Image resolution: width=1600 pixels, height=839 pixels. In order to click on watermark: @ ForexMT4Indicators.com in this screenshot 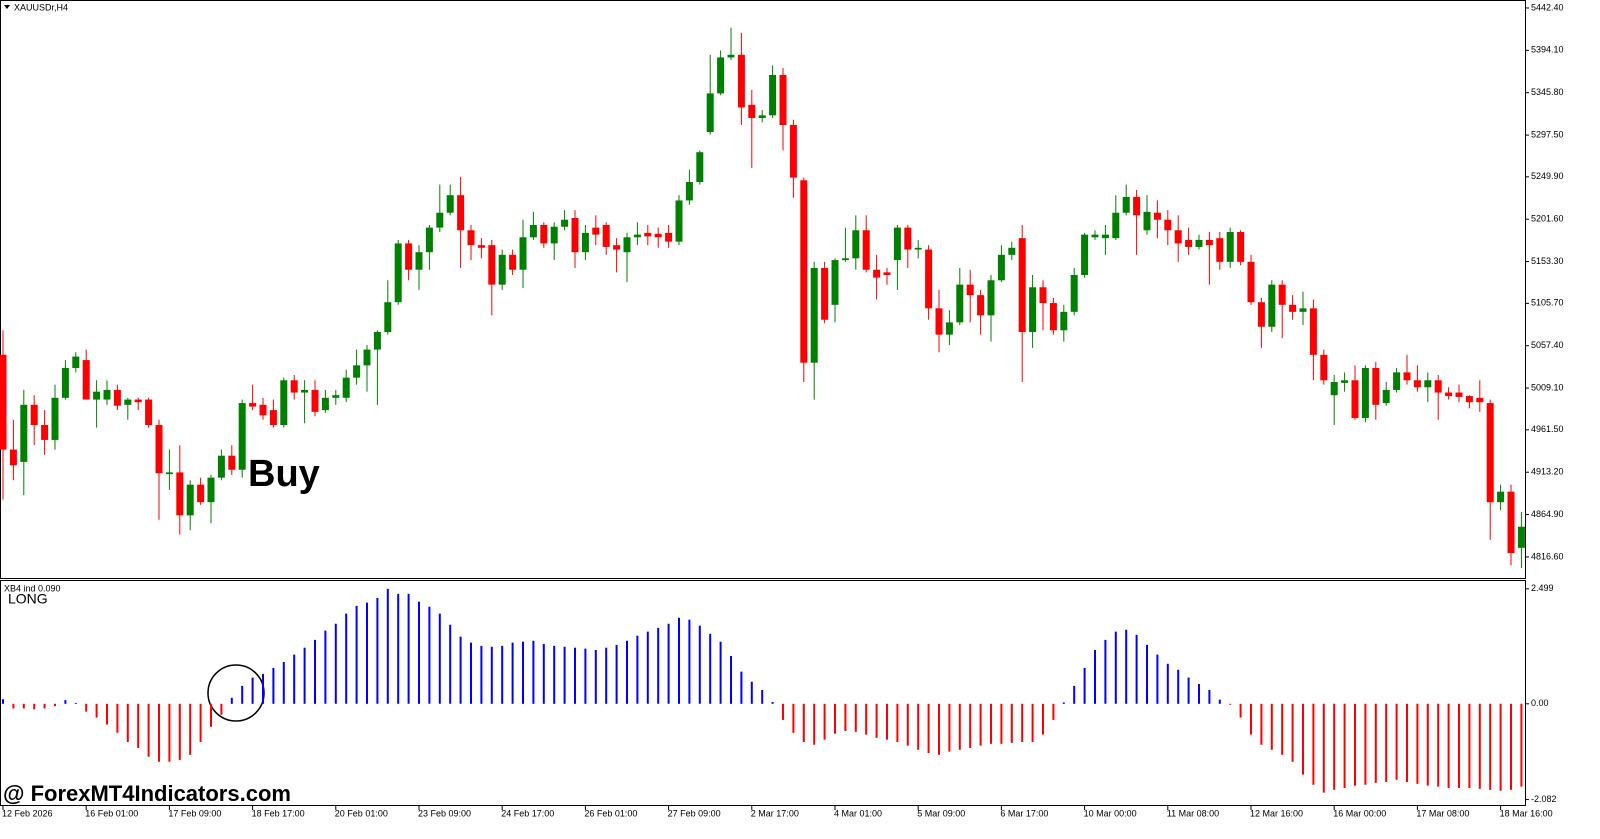, I will do `click(147, 793)`.